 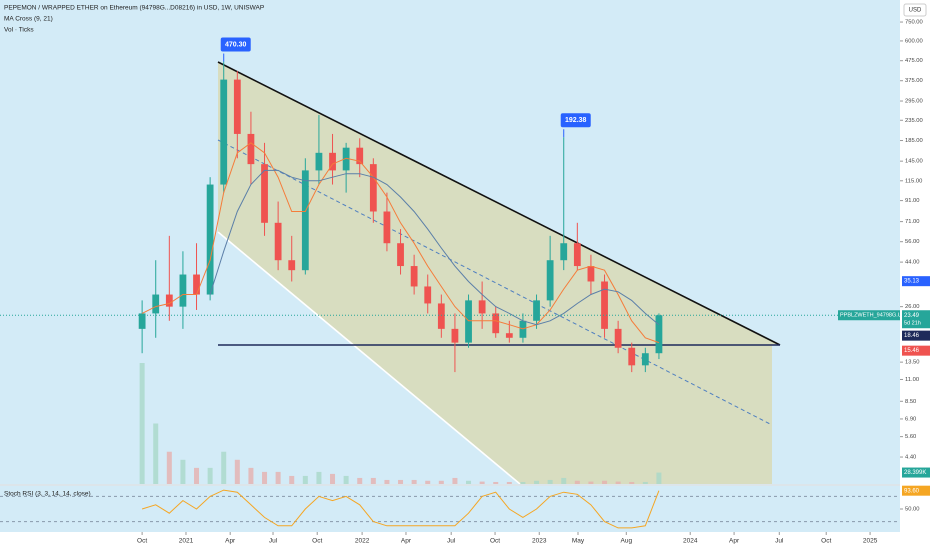 What do you see at coordinates (912, 324) in the screenshot?
I see `countdown: 5d 21h` at bounding box center [912, 324].